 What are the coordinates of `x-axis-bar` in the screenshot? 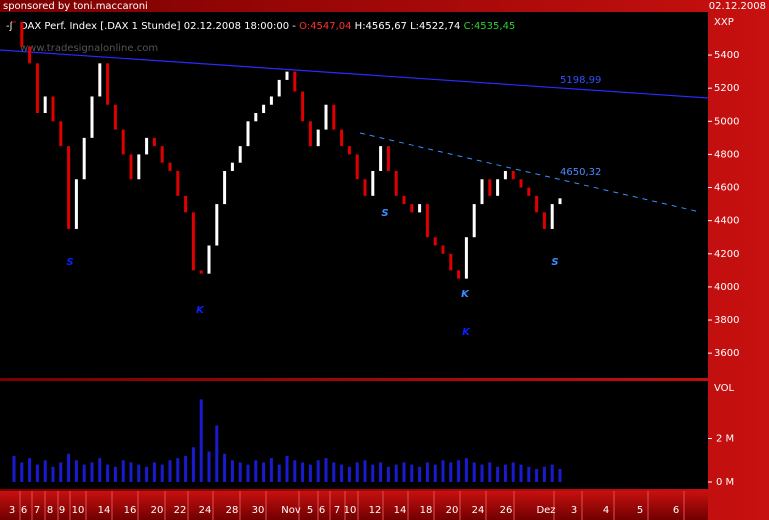 It's located at (354, 505).